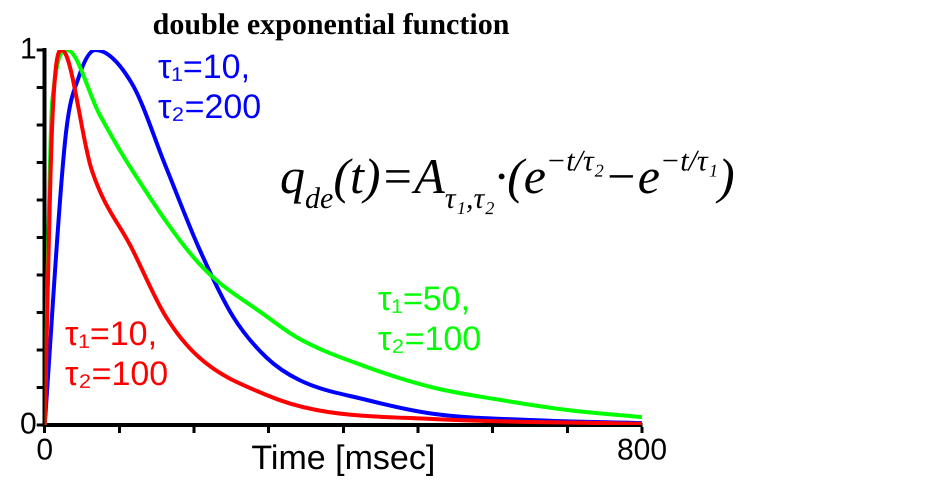 Image resolution: width=933 pixels, height=485 pixels. What do you see at coordinates (116, 354) in the screenshot?
I see `series-label: τ₁=10, τ₂=100` at bounding box center [116, 354].